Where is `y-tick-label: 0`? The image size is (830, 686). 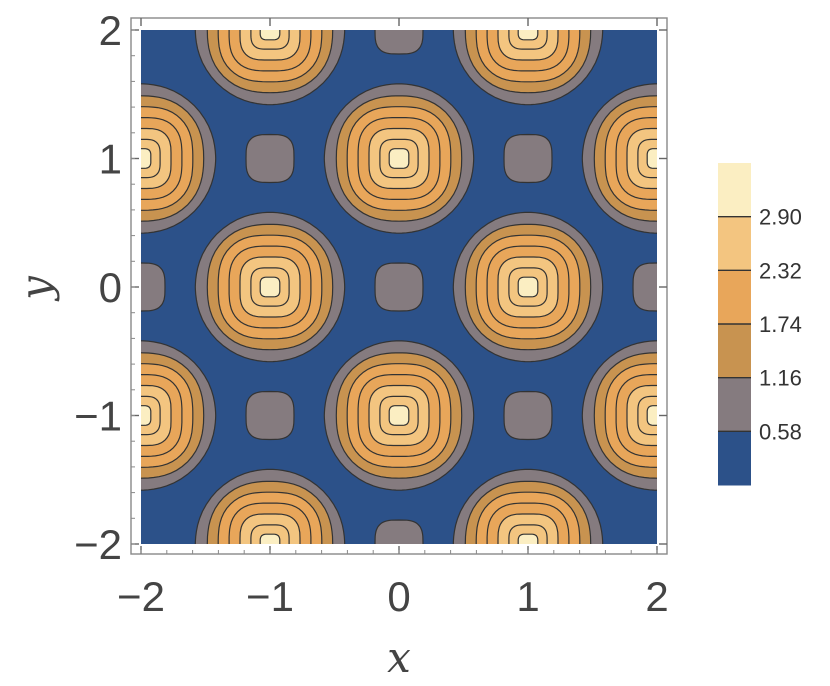 y-tick-label: 0 is located at coordinates (110, 287).